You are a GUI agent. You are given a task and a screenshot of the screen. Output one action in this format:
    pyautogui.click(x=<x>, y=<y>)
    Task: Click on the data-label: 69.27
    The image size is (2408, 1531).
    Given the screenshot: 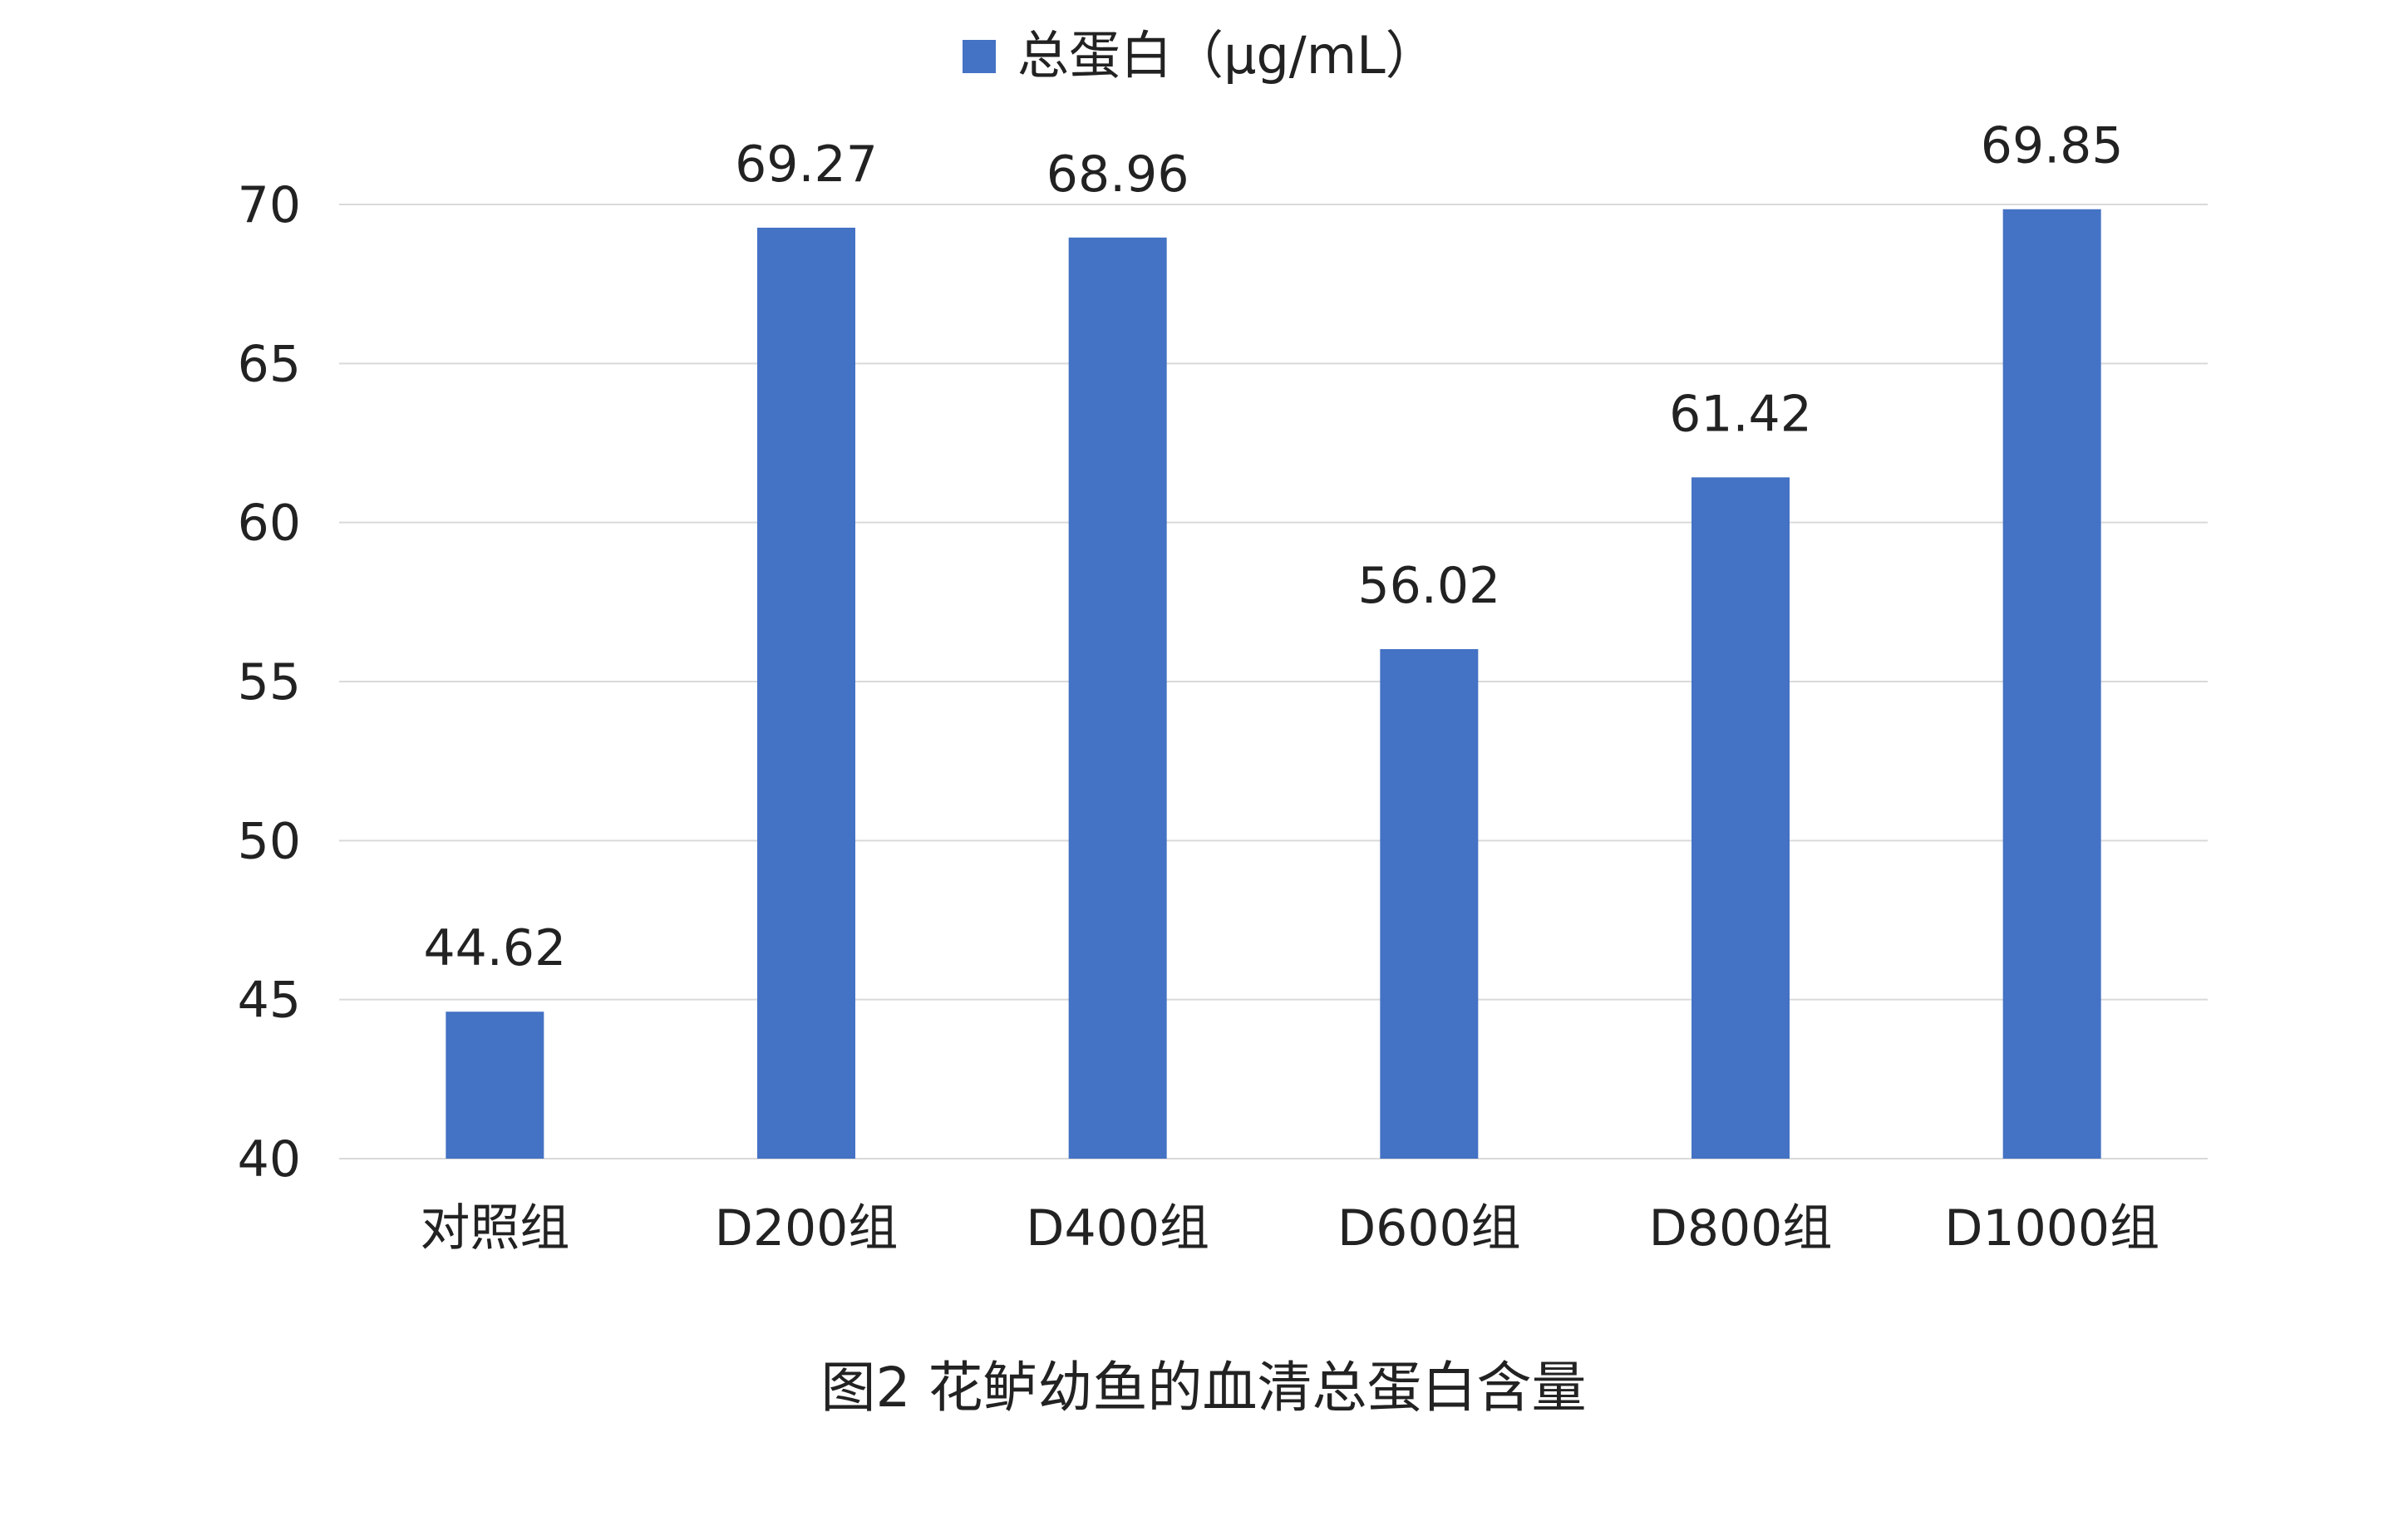 What is the action you would take?
    pyautogui.click(x=806, y=165)
    